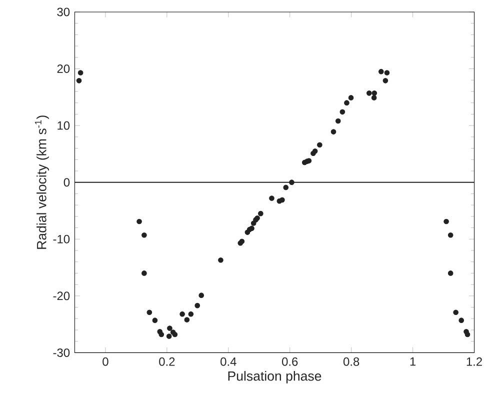  What do you see at coordinates (67, 182) in the screenshot?
I see `y-tick-label: 0` at bounding box center [67, 182].